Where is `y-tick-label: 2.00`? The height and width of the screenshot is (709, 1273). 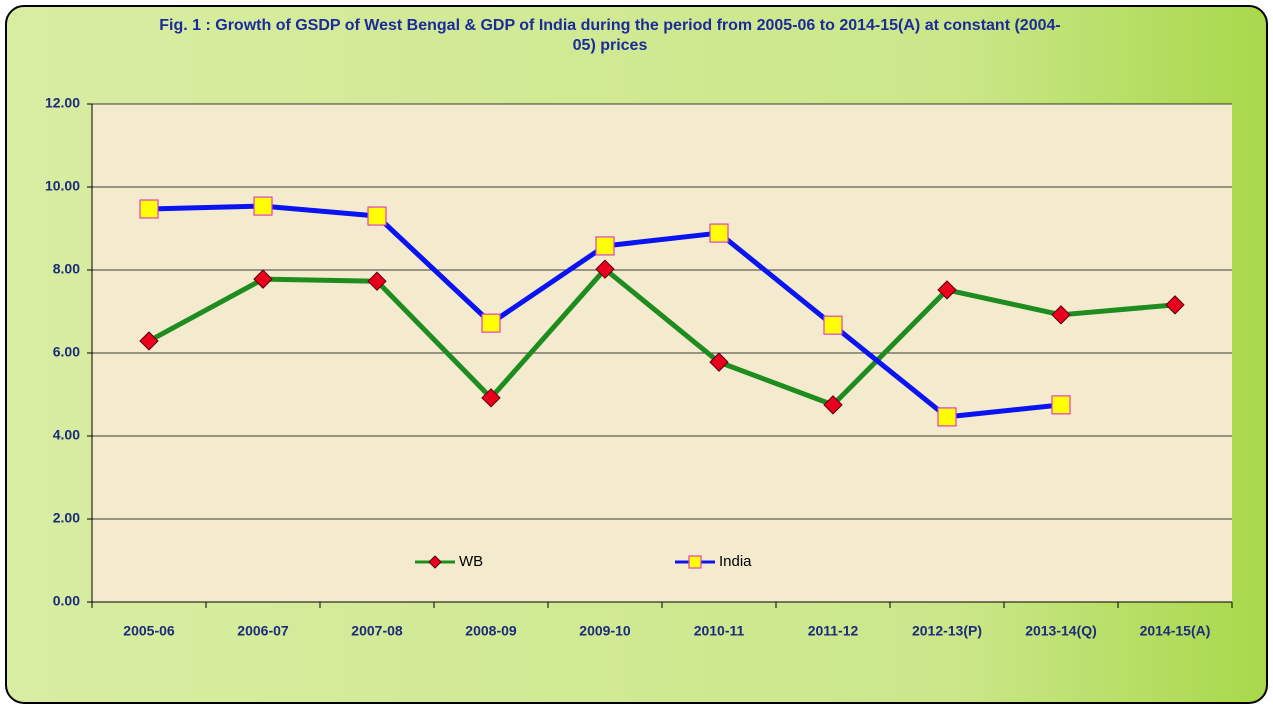
y-tick-label: 2.00 is located at coordinates (66, 518).